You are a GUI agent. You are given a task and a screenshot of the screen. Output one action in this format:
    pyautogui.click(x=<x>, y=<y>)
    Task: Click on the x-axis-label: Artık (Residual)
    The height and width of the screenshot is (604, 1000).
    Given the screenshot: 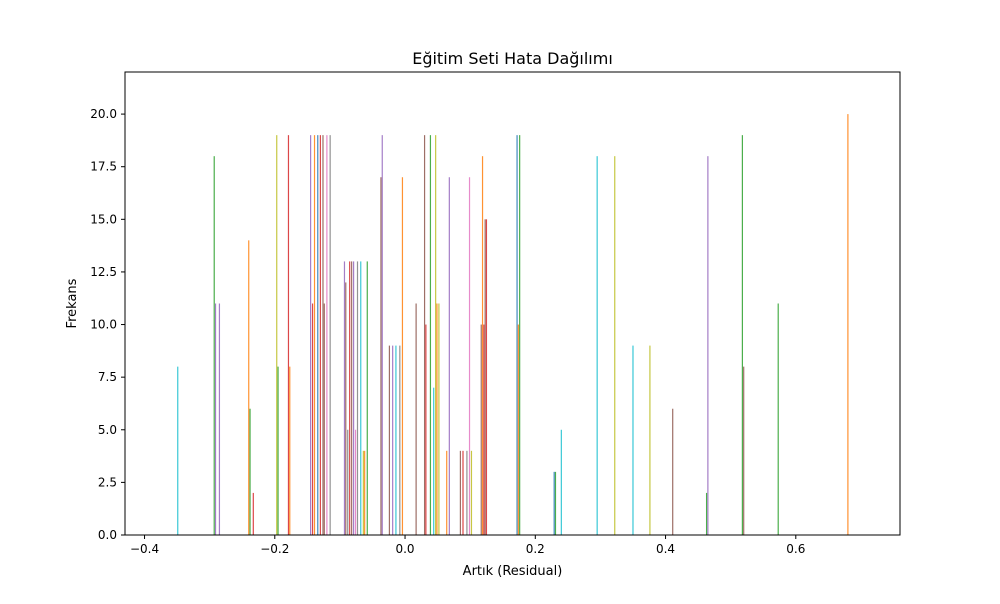 What is the action you would take?
    pyautogui.click(x=513, y=571)
    